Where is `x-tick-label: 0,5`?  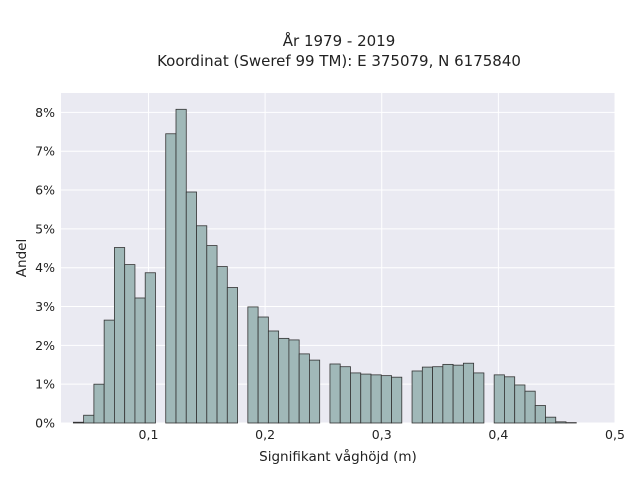
x-tick-label: 0,5 is located at coordinates (615, 434).